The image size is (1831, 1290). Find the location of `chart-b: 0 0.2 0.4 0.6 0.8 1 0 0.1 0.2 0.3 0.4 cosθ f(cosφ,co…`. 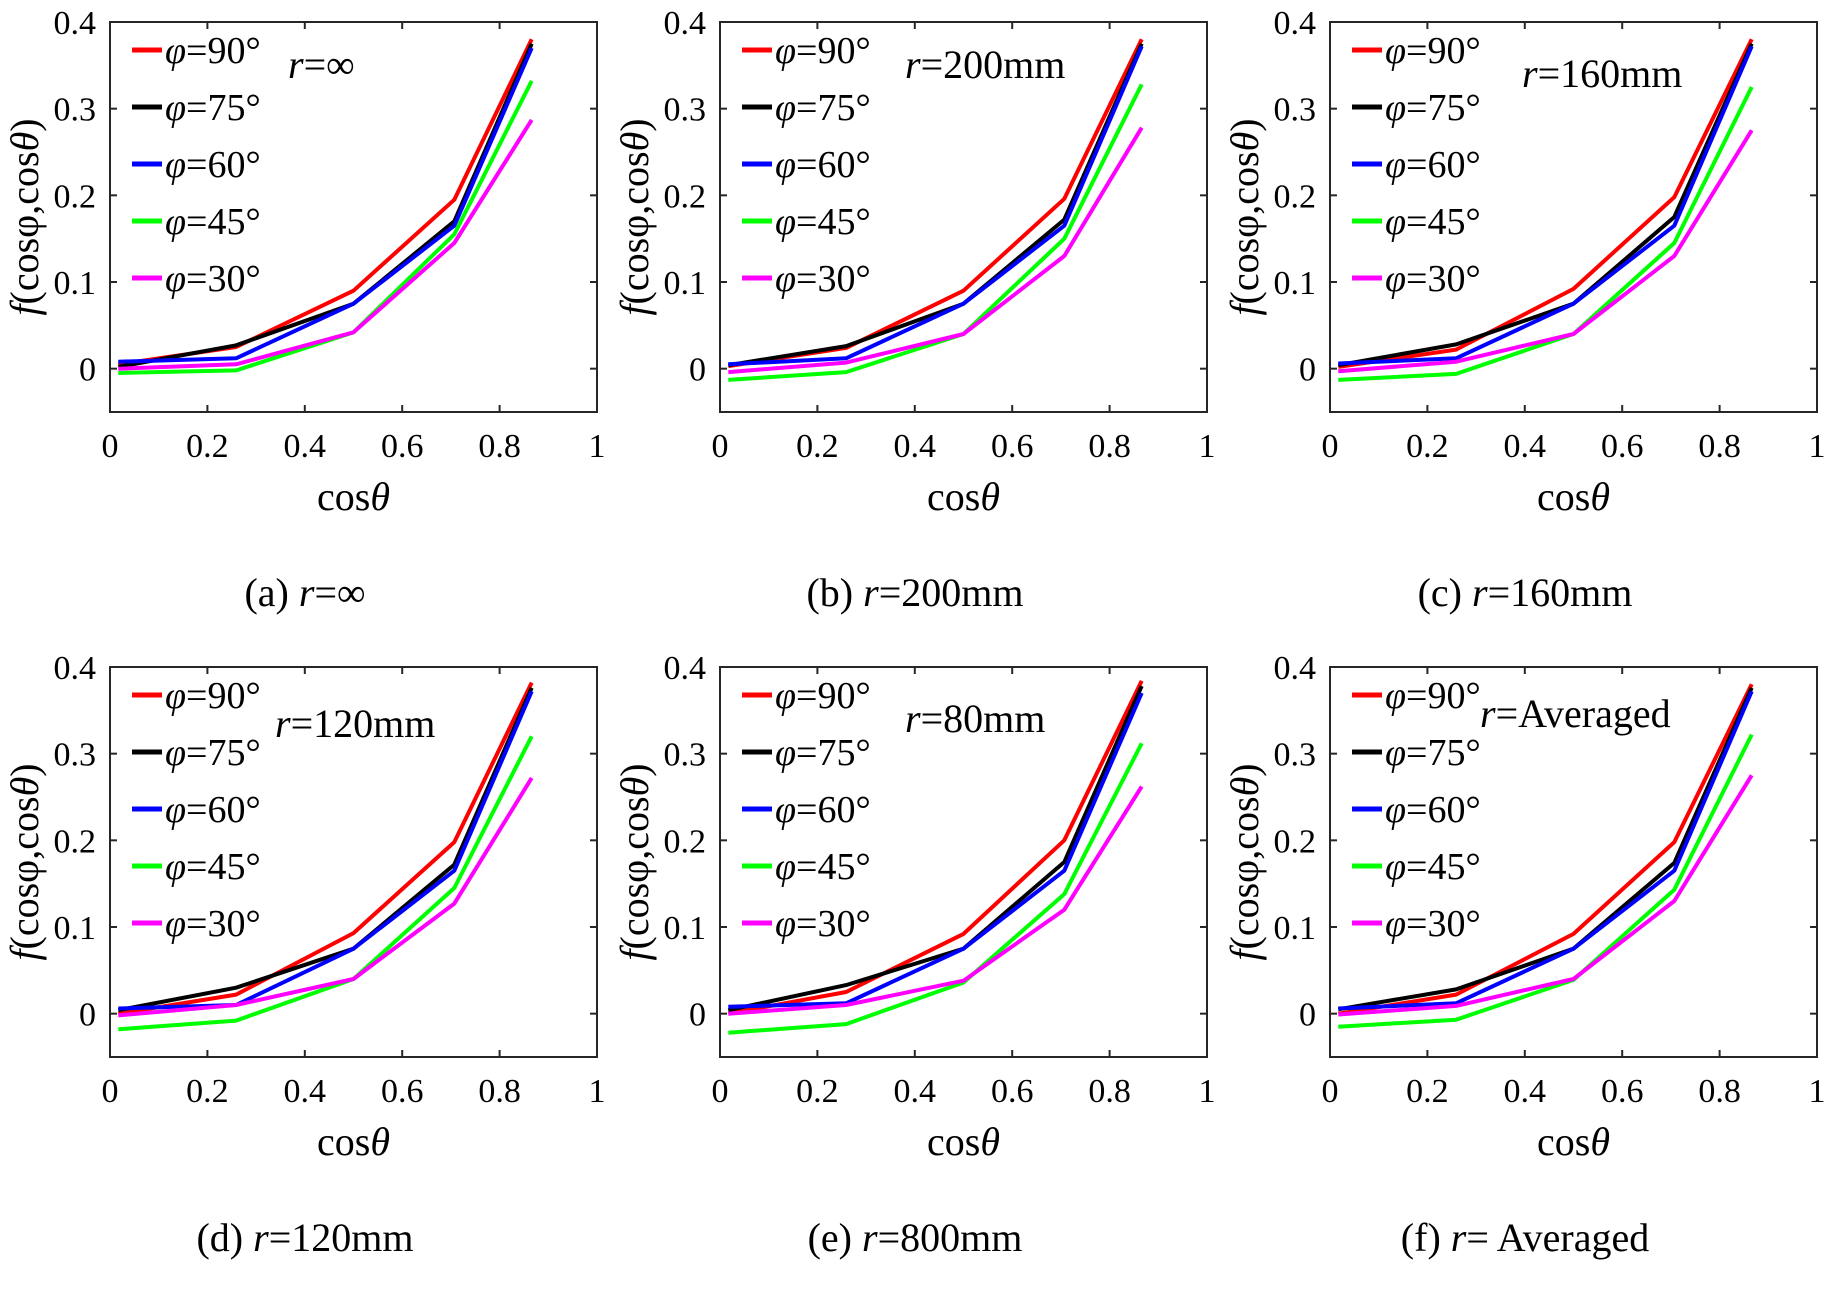

chart-b: 0 0.2 0.4 0.6 0.8 1 0 0.1 0.2 0.3 0.4 cosθ f(cosφ,co… is located at coordinates (914, 262).